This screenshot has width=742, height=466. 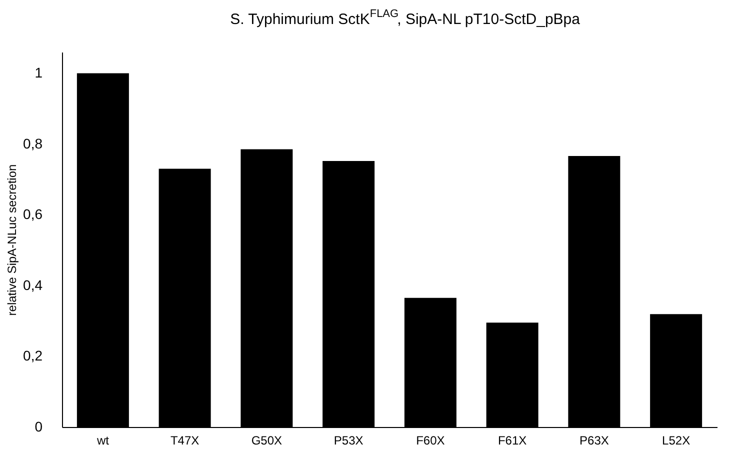 I want to click on y-tick-label: 0,6, so click(x=33, y=214).